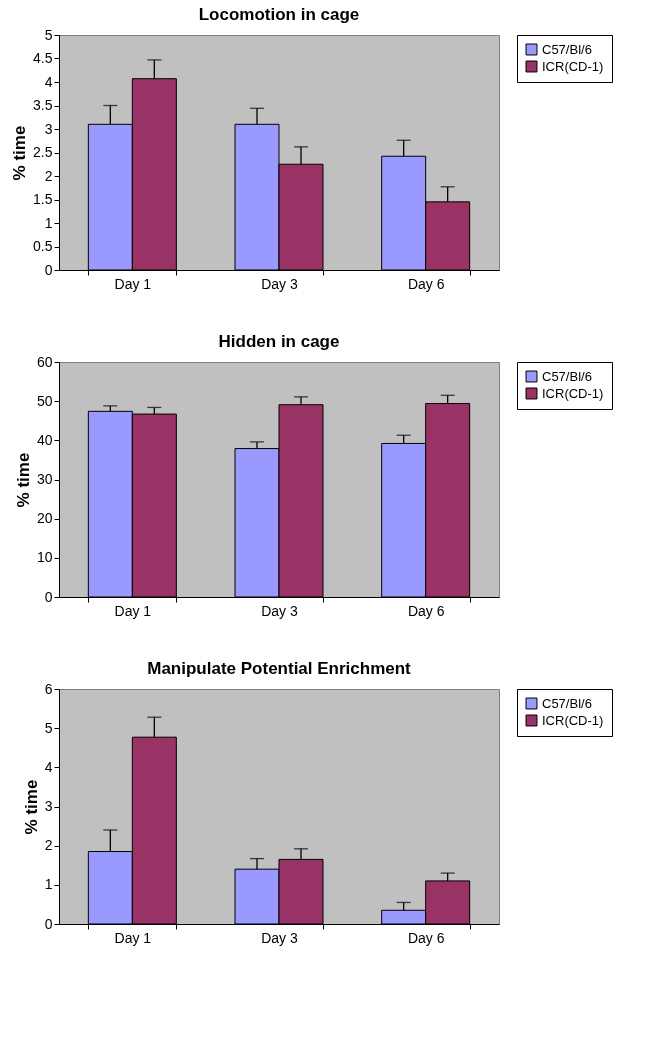 This screenshot has height=1047, width=667. What do you see at coordinates (44, 557) in the screenshot?
I see `y-tick-label: 10` at bounding box center [44, 557].